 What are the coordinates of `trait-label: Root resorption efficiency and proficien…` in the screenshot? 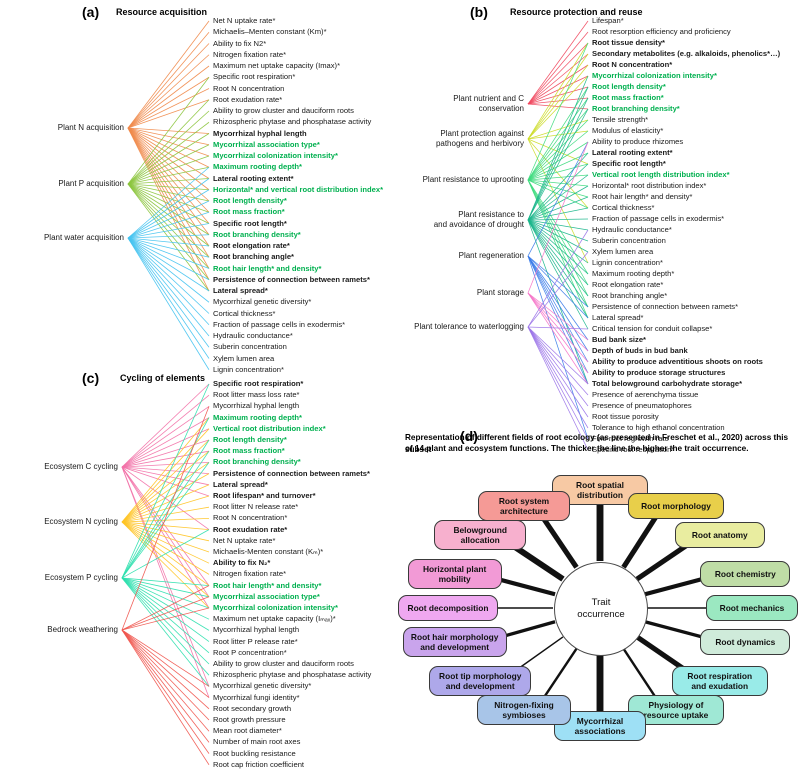 It's located at (661, 31).